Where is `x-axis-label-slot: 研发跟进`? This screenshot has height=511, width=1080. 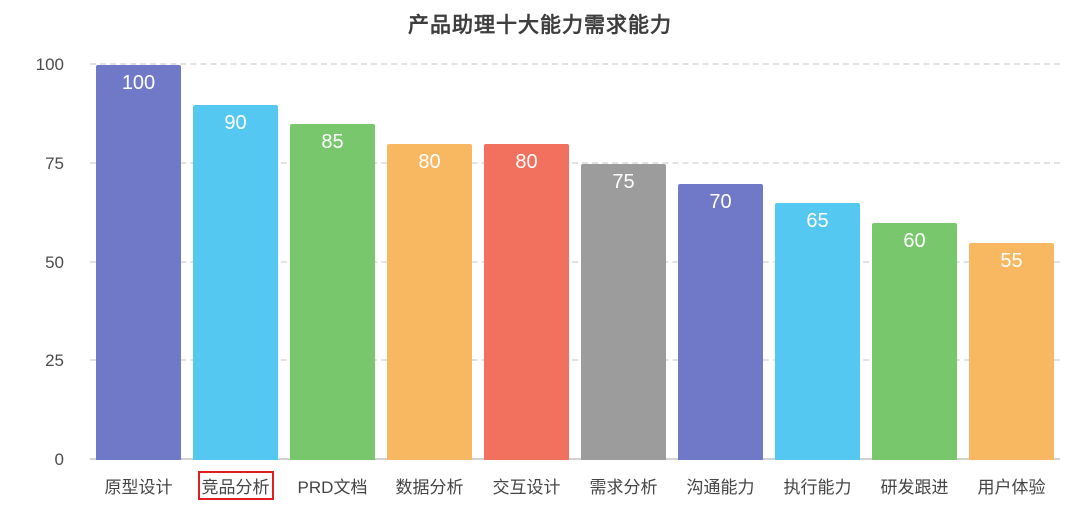 x-axis-label-slot: 研发跟进 is located at coordinates (914, 485).